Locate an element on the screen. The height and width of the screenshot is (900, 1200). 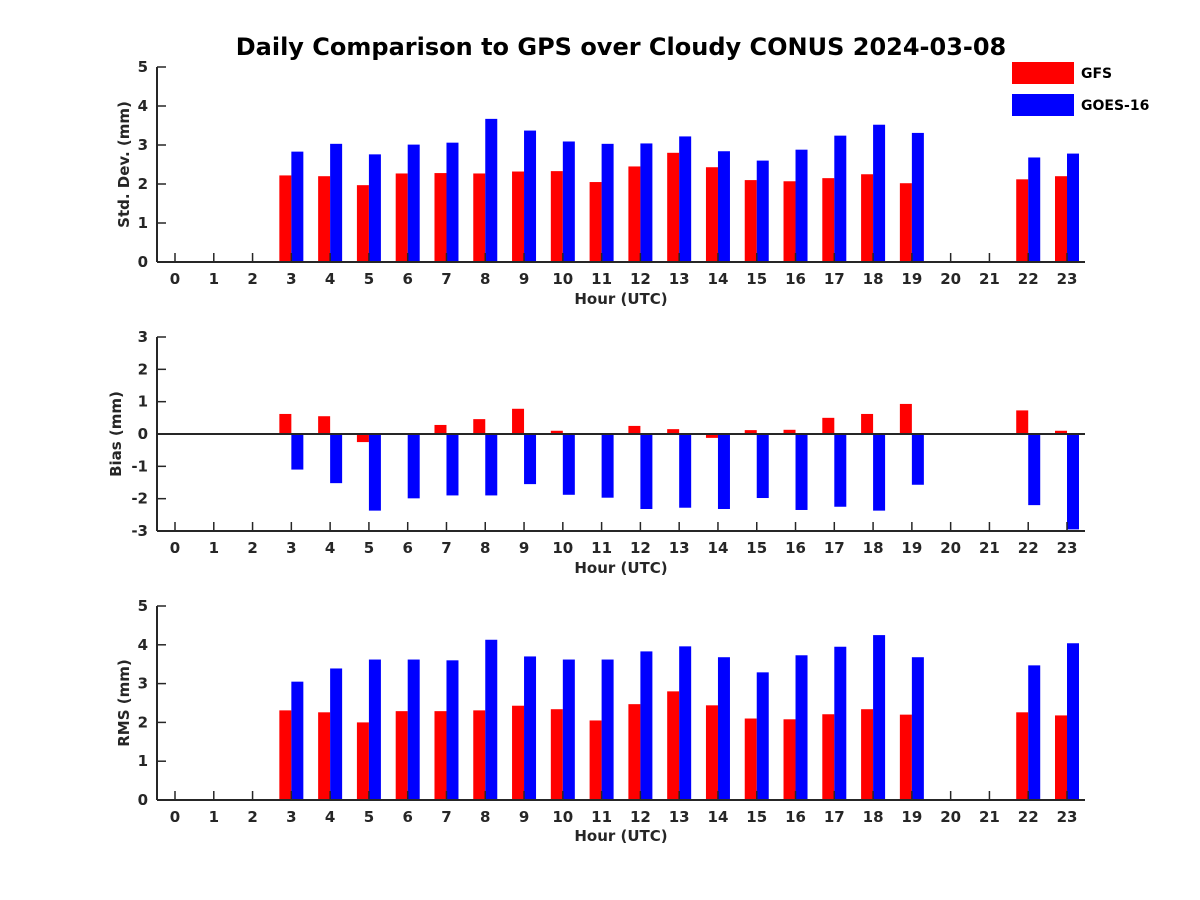
x-tick-label-std: 3 is located at coordinates (291, 279).